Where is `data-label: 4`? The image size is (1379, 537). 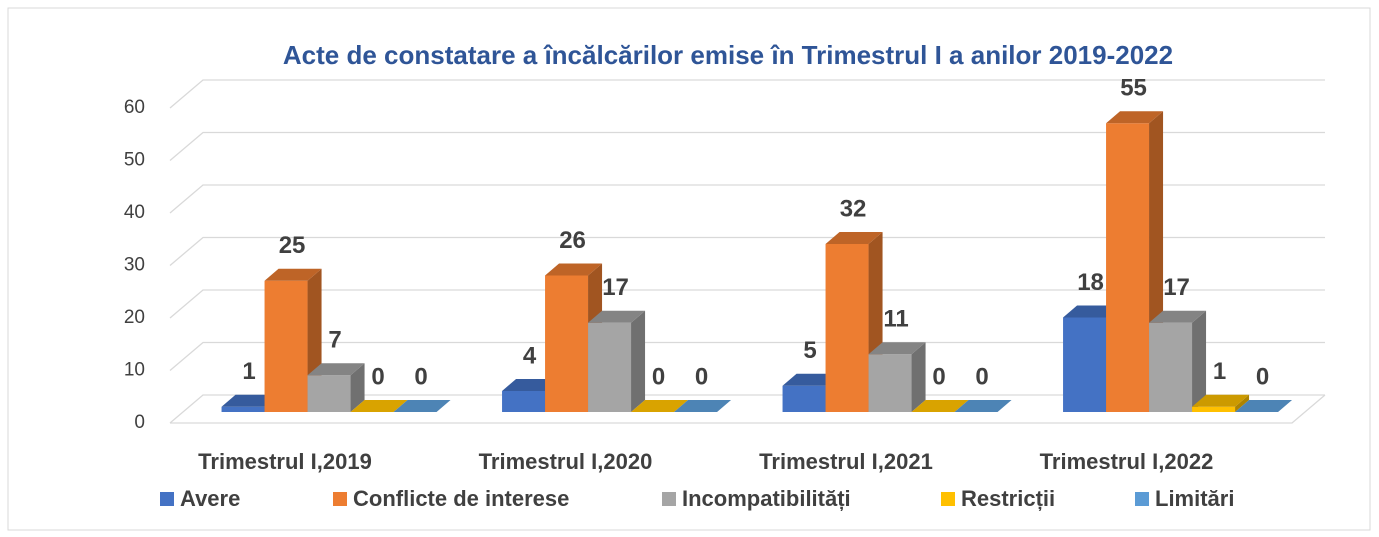
data-label: 4 is located at coordinates (530, 355).